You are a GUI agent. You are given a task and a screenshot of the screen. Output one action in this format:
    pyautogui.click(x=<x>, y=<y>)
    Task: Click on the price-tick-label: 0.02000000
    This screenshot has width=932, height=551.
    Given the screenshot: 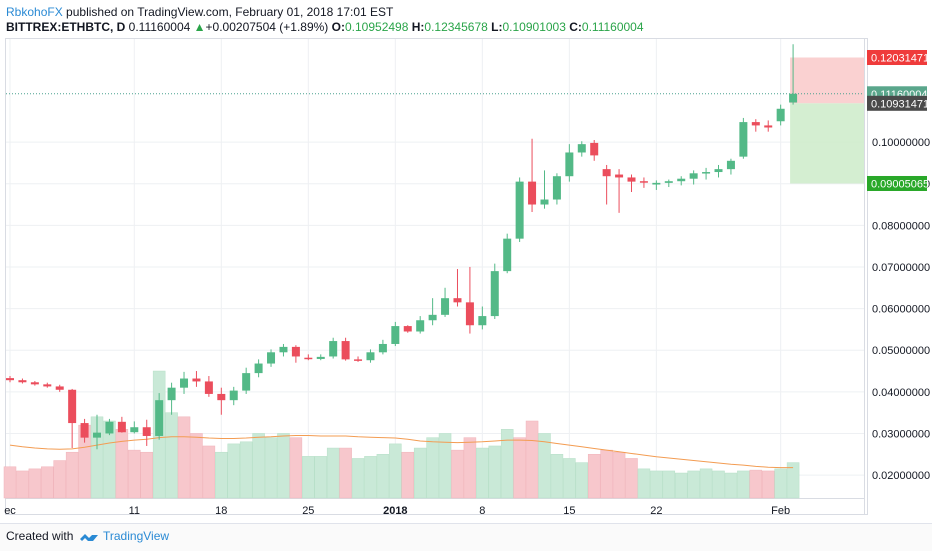 What is the action you would take?
    pyautogui.click(x=901, y=476)
    